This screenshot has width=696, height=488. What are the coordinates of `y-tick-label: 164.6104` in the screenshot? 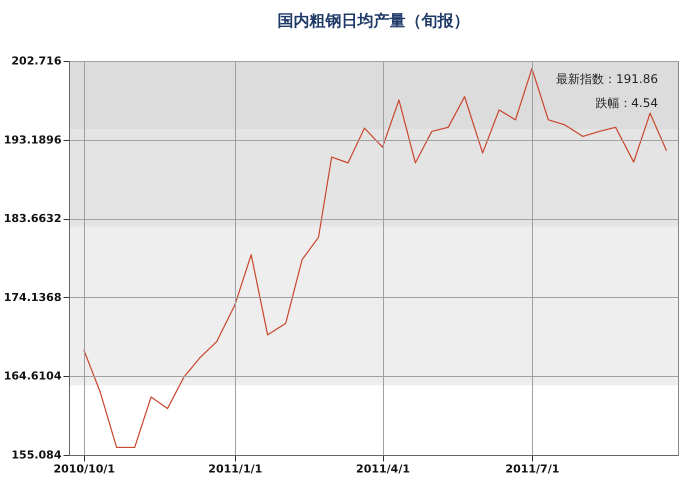 It's located at (33, 376).